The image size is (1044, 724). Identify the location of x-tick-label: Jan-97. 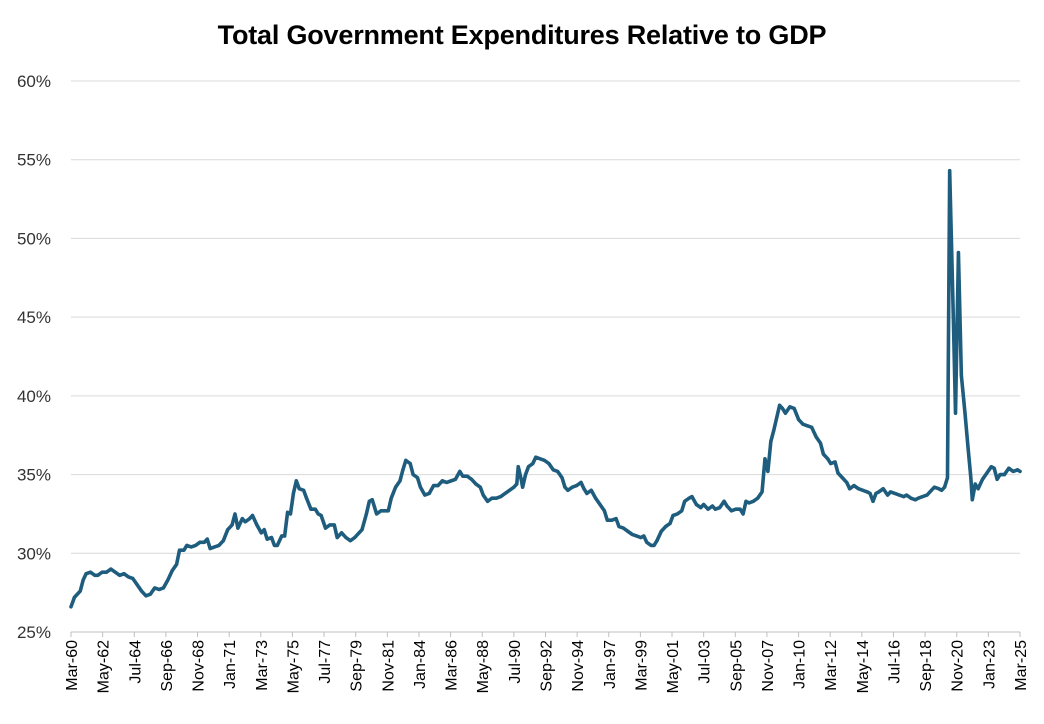
(610, 664).